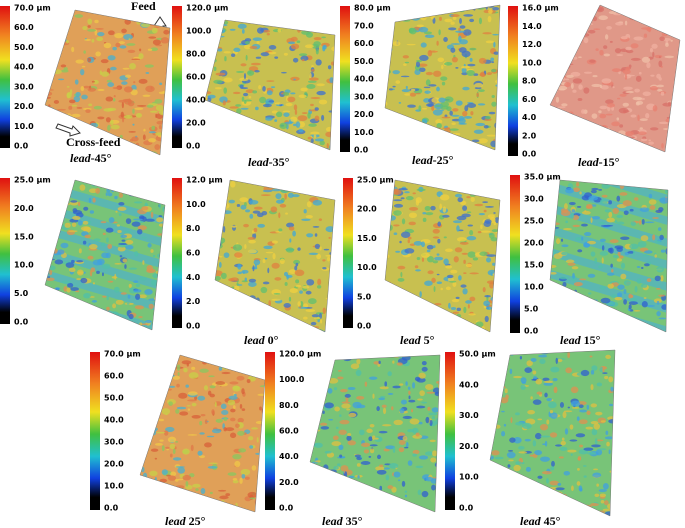 Image resolution: width=685 pixels, height=528 pixels. Describe the element at coordinates (300, 354) in the screenshot. I see `colorbar-tick-label: 120.0 µm` at that location.